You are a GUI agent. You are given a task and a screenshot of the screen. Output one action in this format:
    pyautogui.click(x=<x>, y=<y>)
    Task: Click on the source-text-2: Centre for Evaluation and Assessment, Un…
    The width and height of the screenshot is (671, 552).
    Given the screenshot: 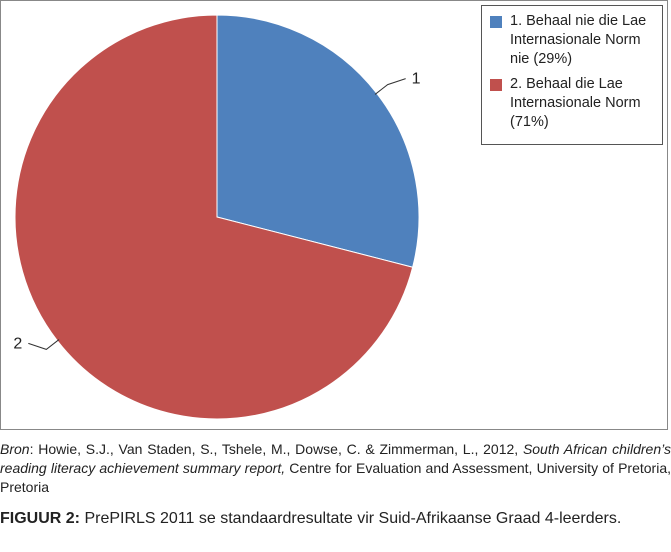 What is the action you would take?
    pyautogui.click(x=335, y=477)
    